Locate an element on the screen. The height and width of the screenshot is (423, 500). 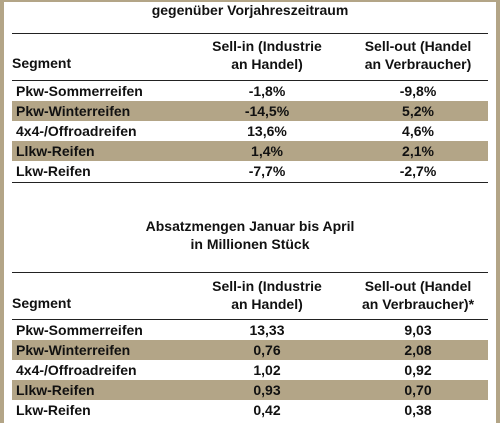
sell-out-cell: -9,8% is located at coordinates (418, 91).